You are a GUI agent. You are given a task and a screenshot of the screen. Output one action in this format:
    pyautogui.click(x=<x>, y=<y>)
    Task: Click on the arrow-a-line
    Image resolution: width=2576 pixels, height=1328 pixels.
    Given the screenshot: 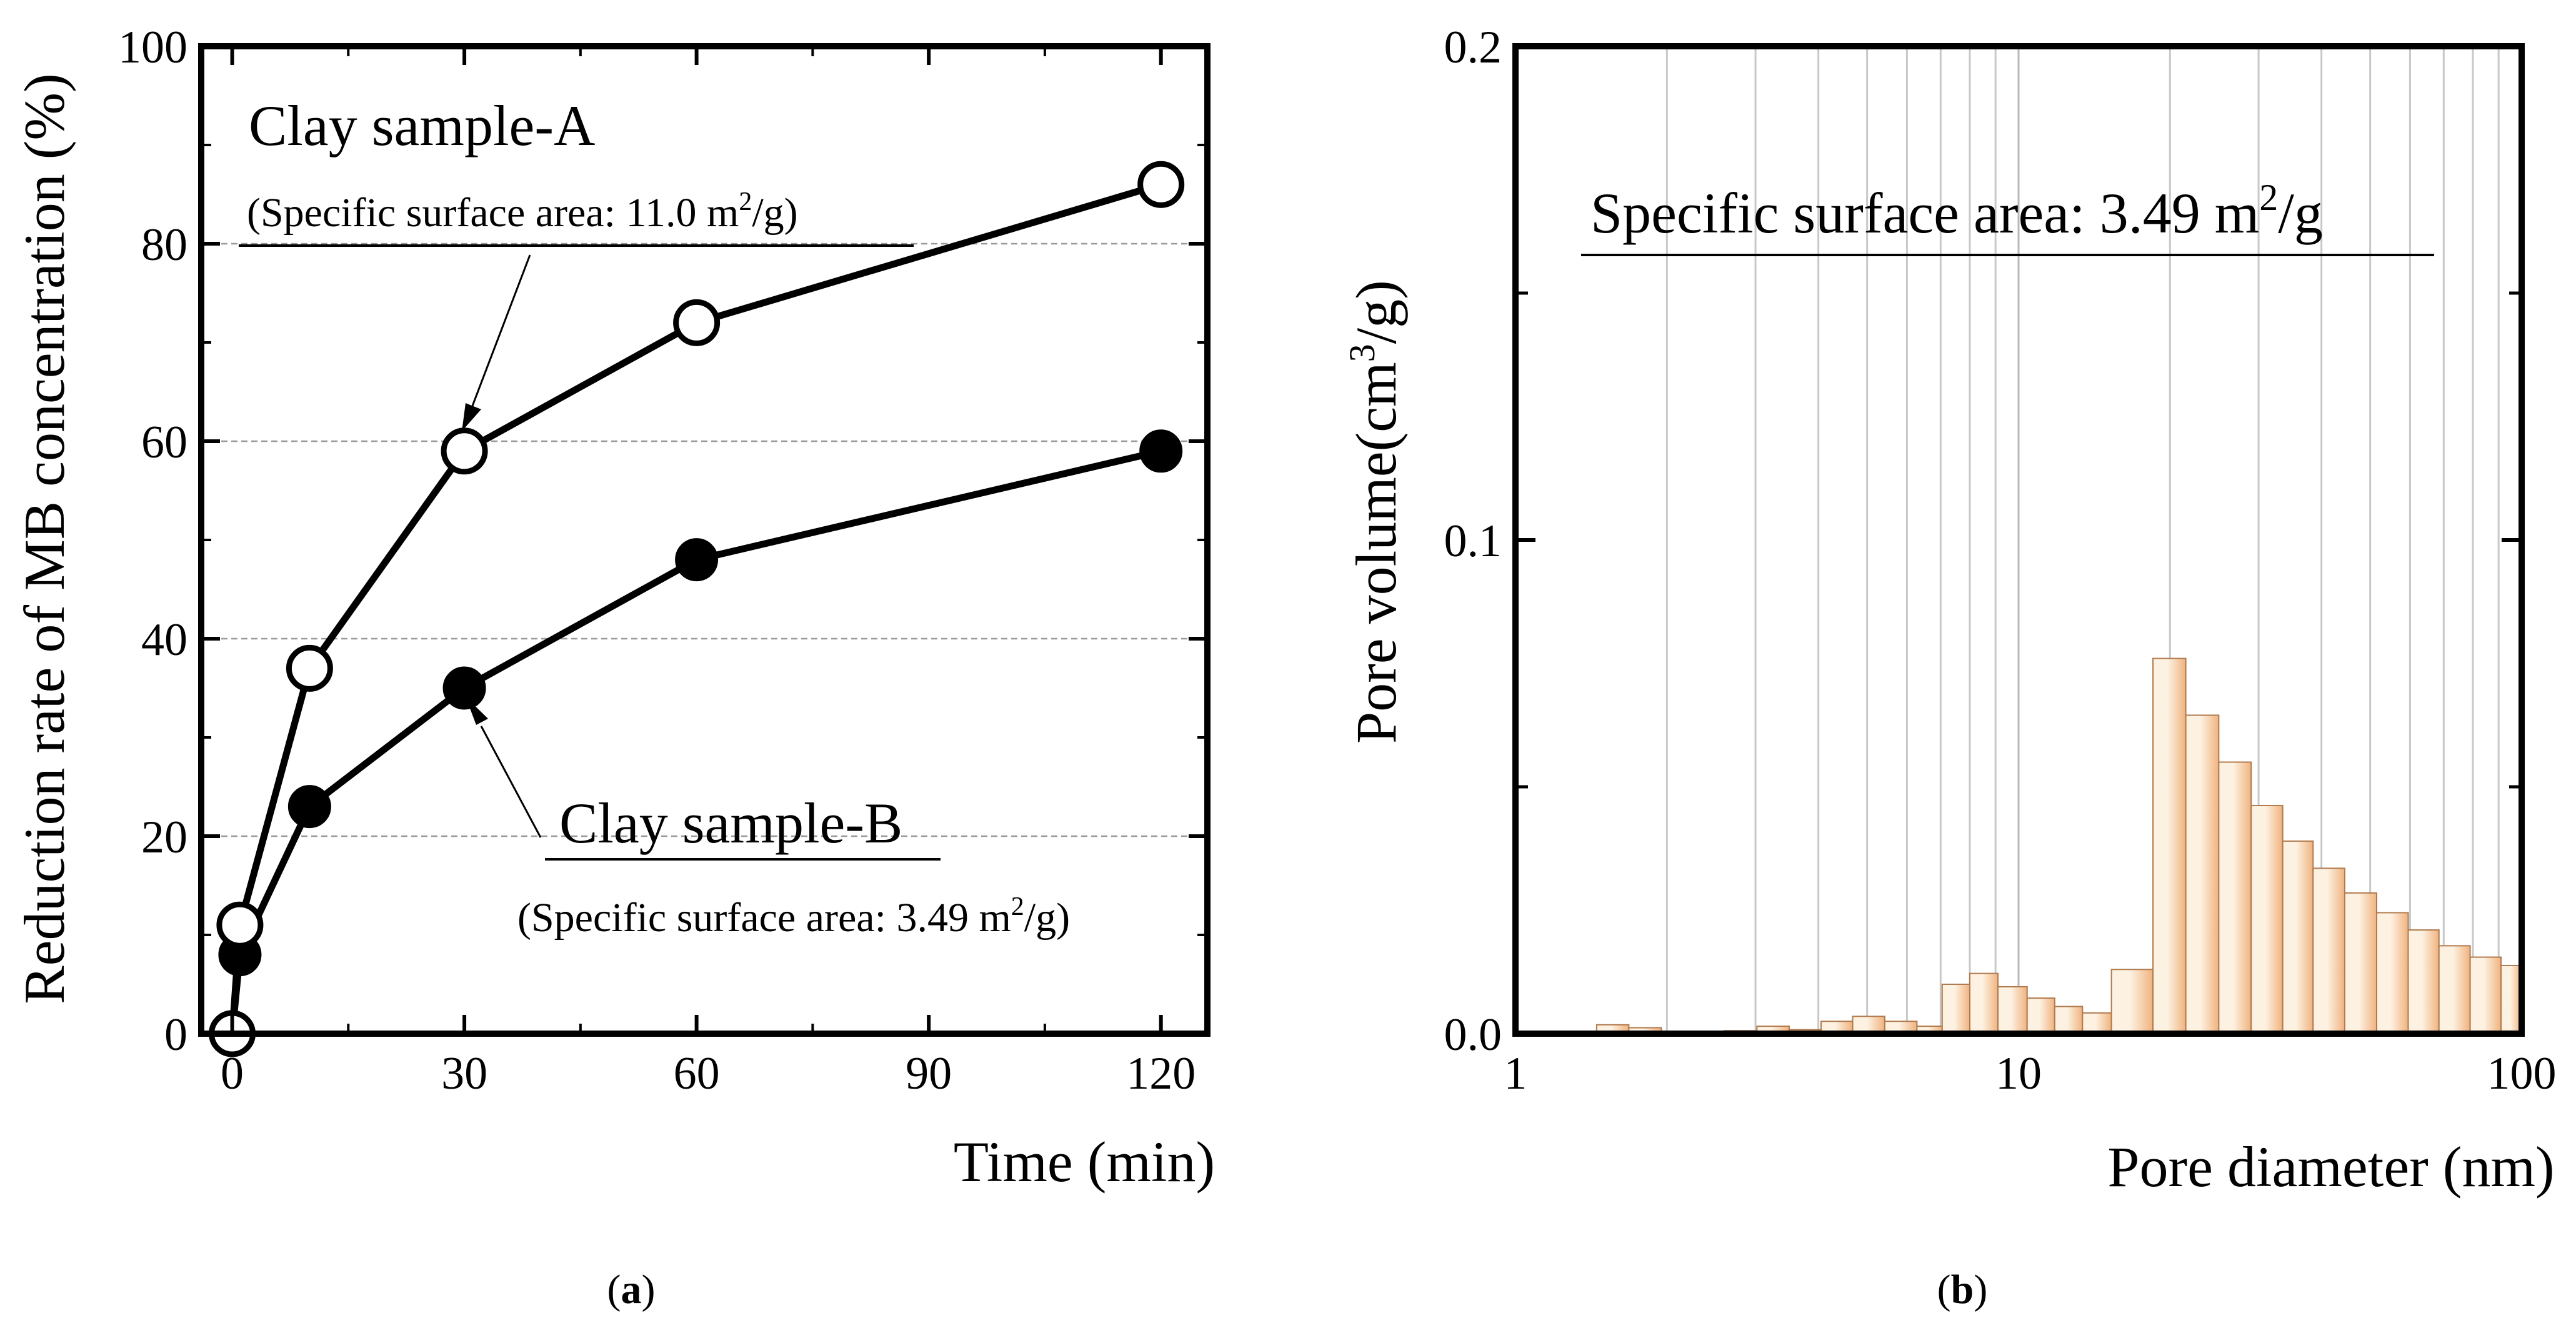 What is the action you would take?
    pyautogui.click(x=501, y=331)
    